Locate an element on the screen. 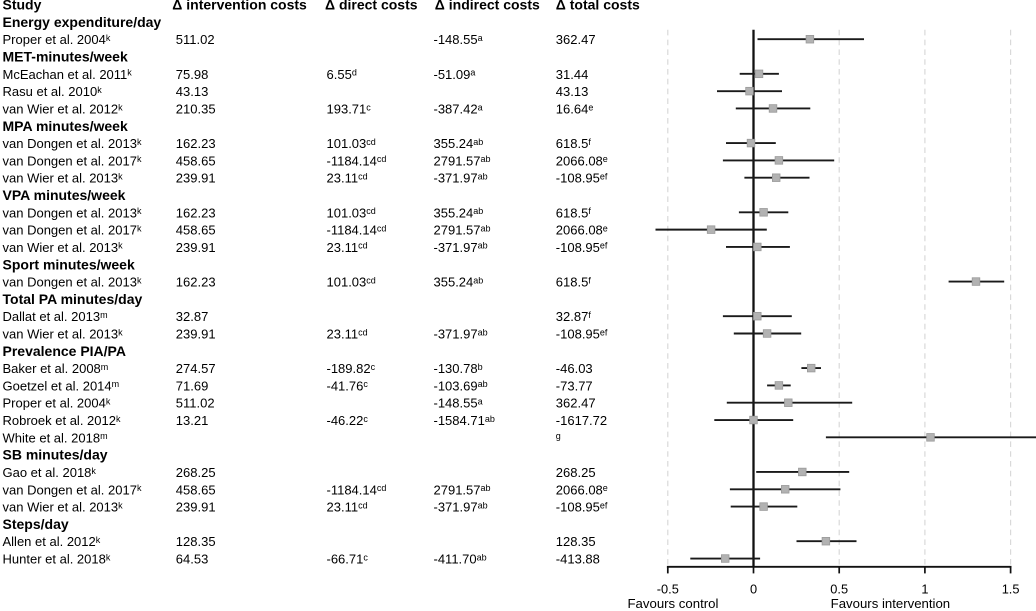  svg-text: Hunter et al. 2018k is located at coordinates (57, 559).